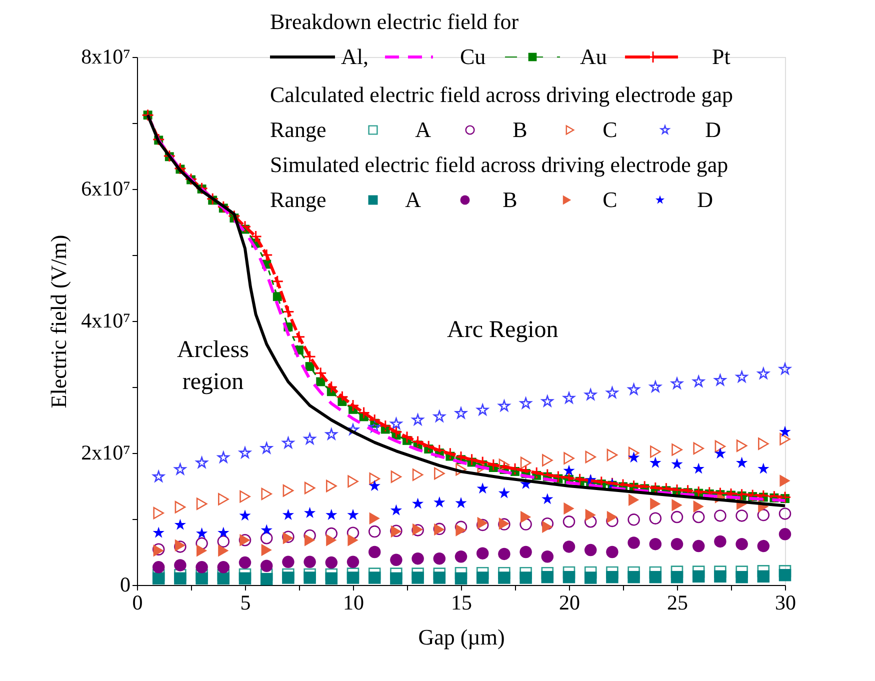 The width and height of the screenshot is (875, 681). I want to click on y-tick-label: 6x10⁷, so click(105, 188).